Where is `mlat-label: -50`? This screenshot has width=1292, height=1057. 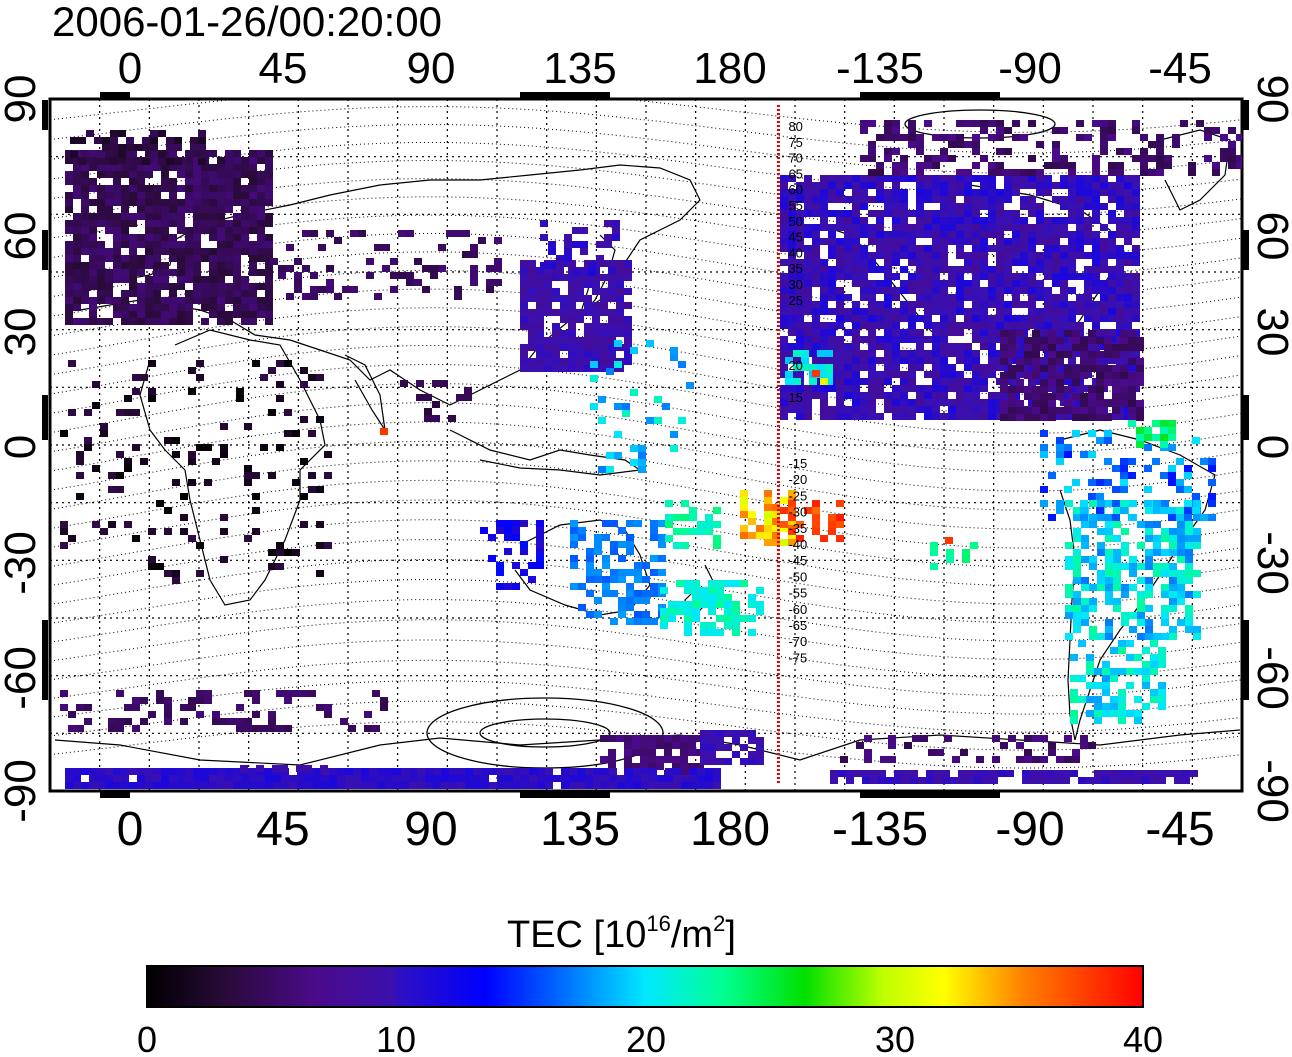 mlat-label: -50 is located at coordinates (797, 576).